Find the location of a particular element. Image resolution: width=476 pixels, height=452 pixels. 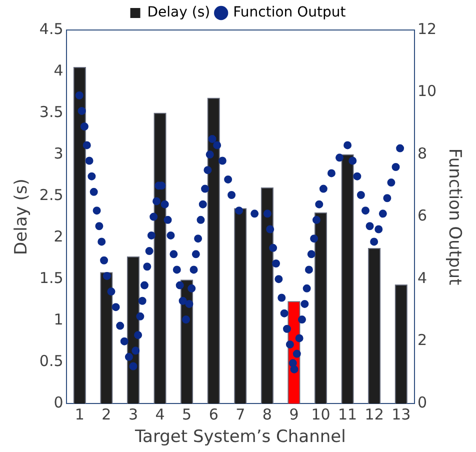

y2-axis-title: Function Output is located at coordinates (454, 217).